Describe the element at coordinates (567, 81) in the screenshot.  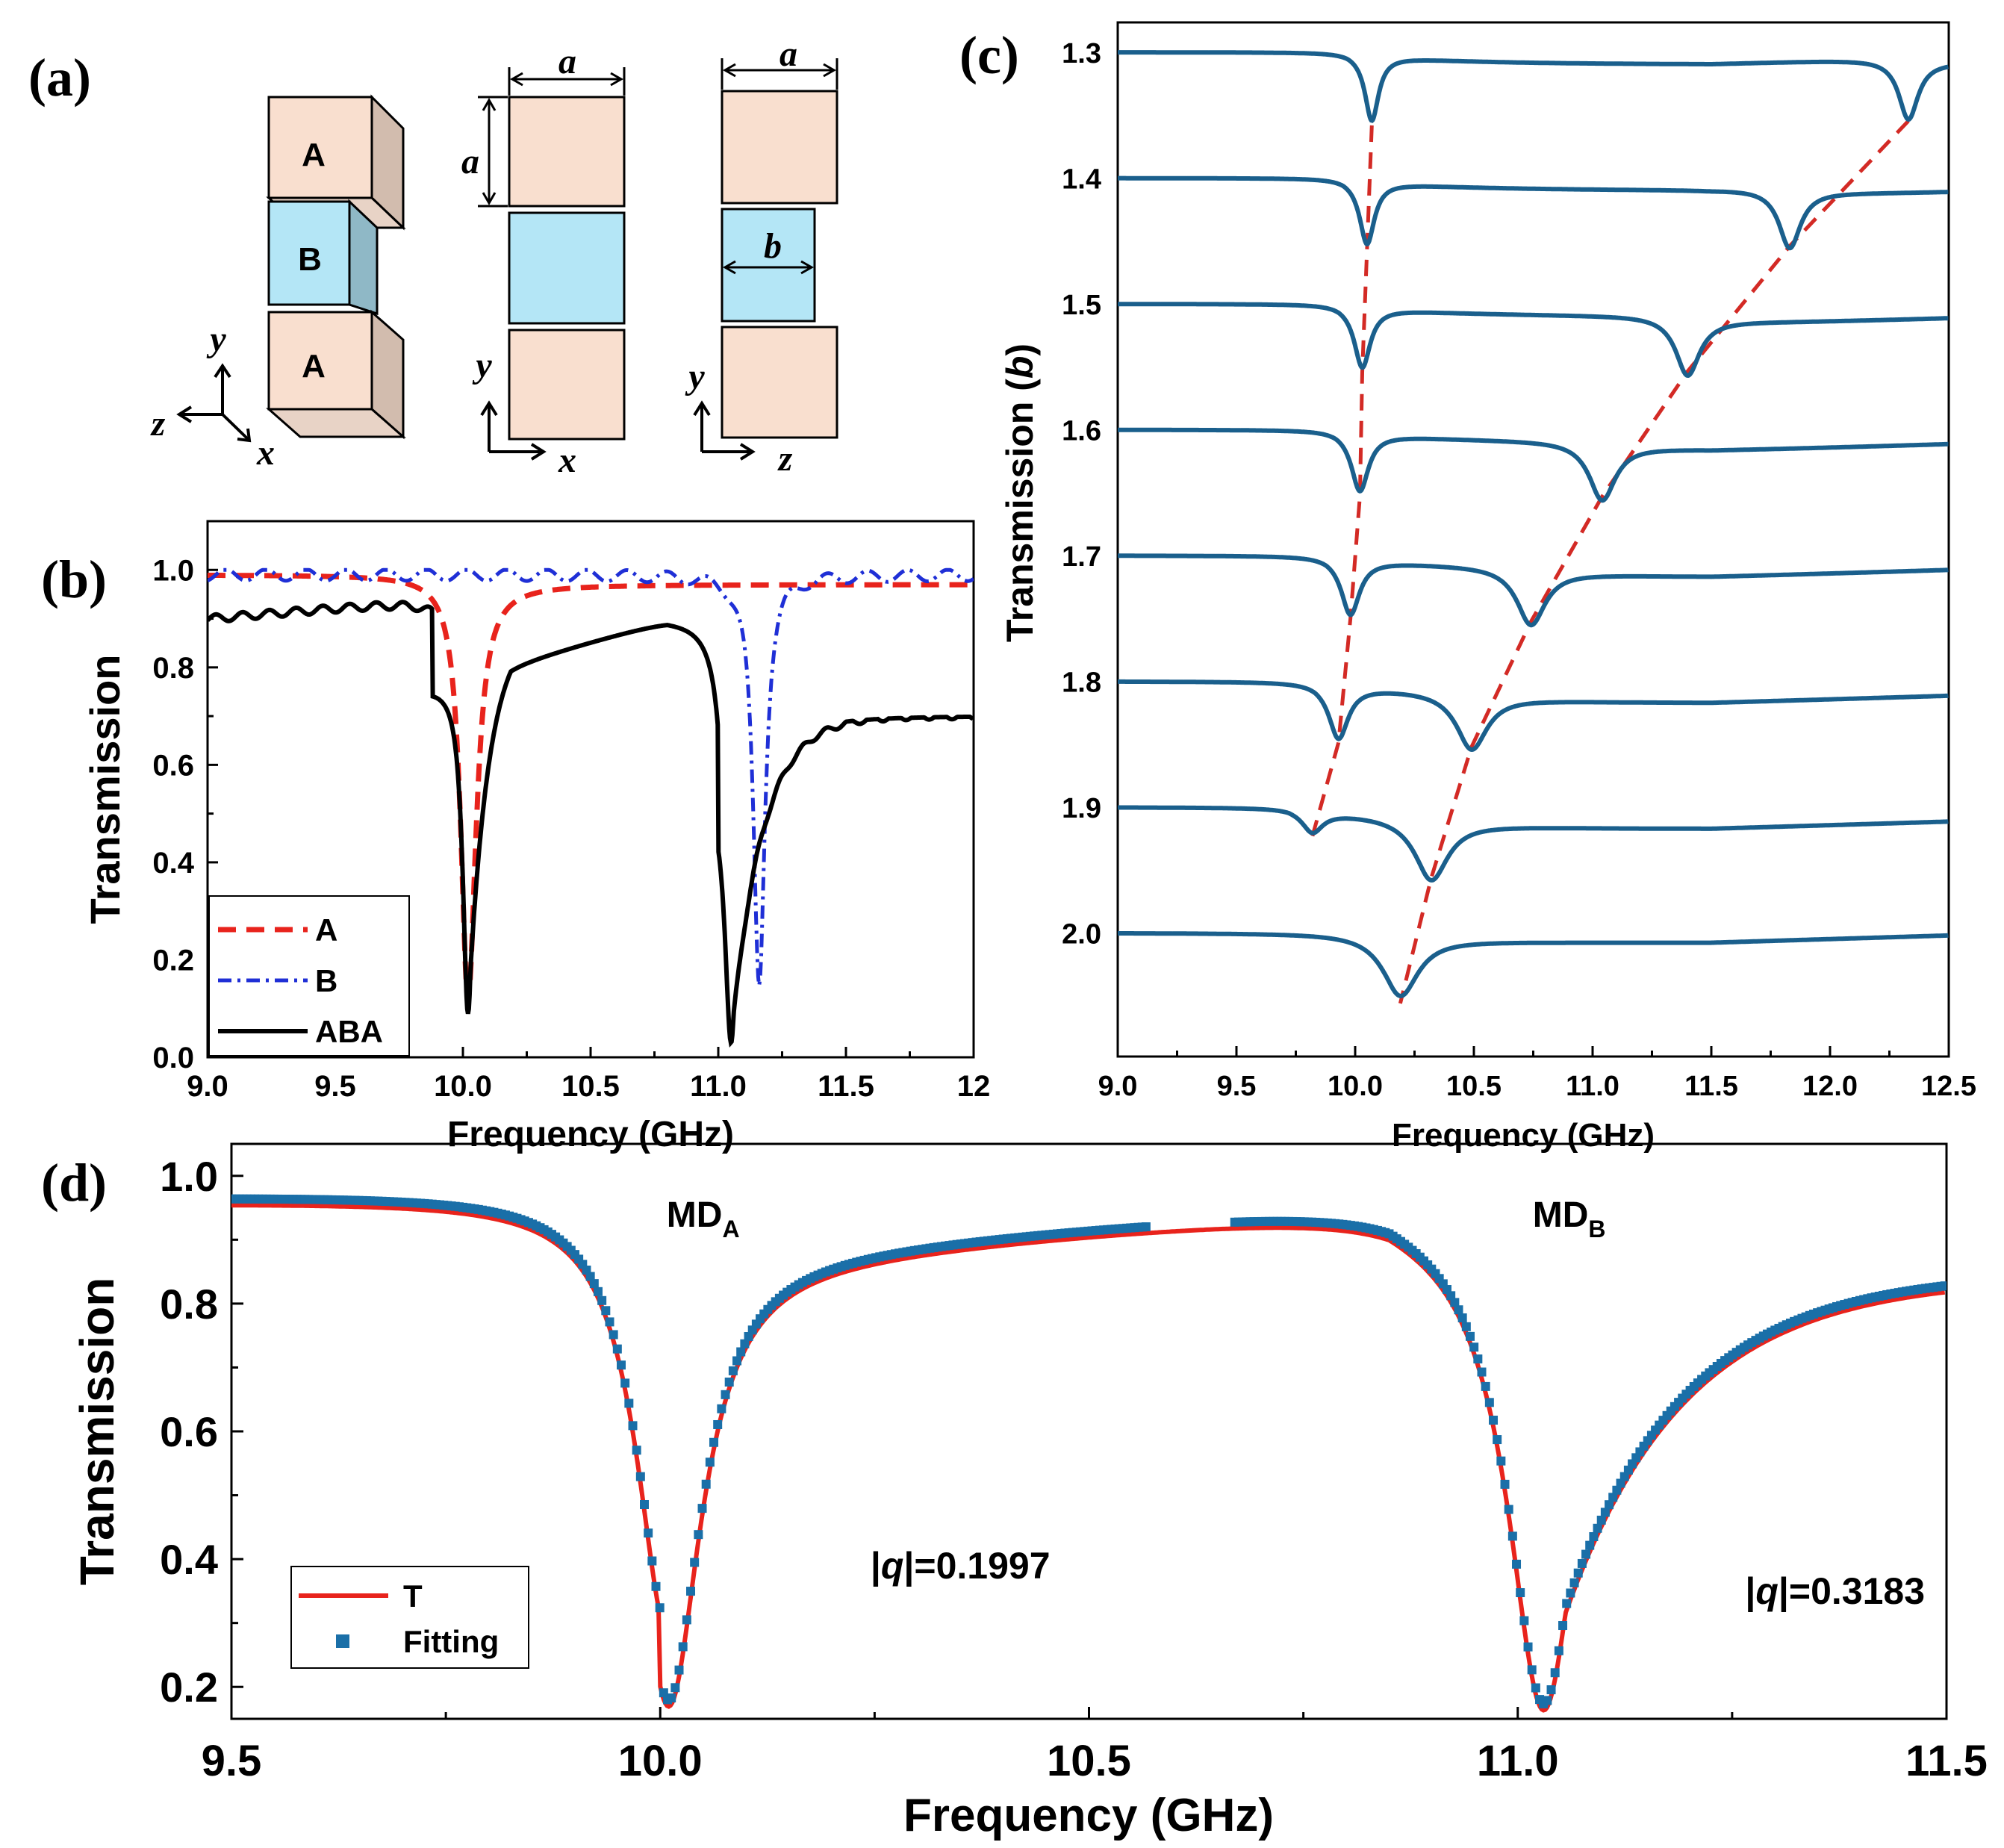
I see `dimension-a-width` at that location.